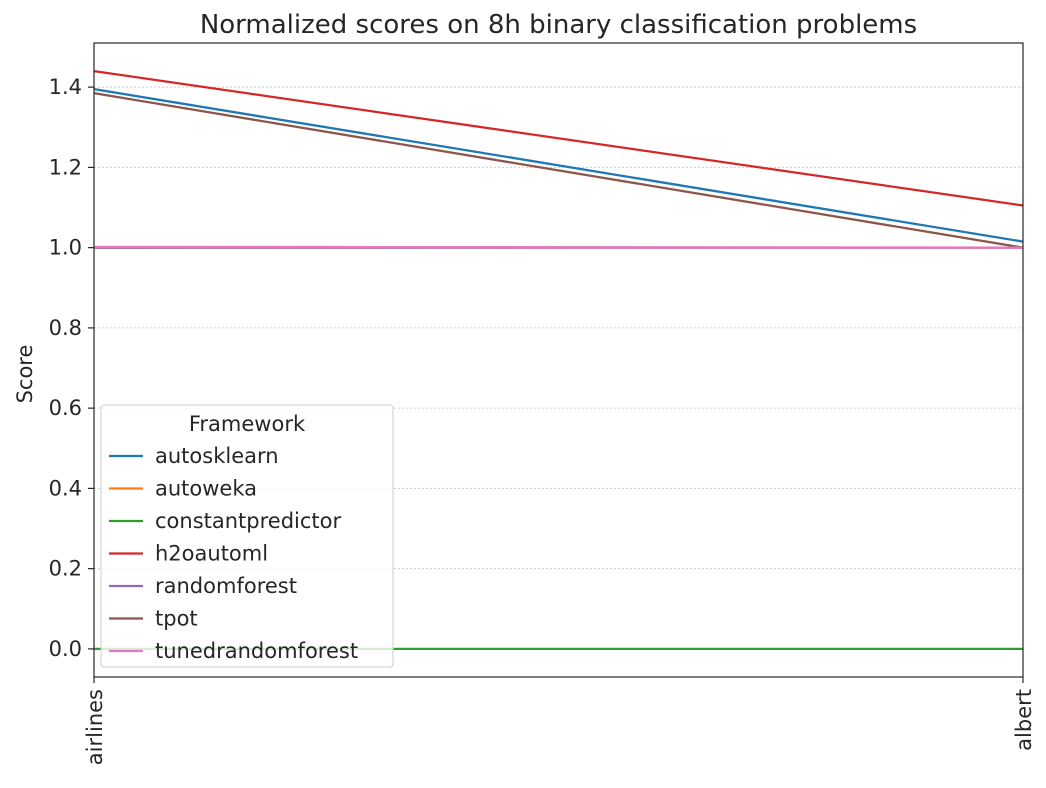  What do you see at coordinates (25, 374) in the screenshot?
I see `y-axis-title: Score` at bounding box center [25, 374].